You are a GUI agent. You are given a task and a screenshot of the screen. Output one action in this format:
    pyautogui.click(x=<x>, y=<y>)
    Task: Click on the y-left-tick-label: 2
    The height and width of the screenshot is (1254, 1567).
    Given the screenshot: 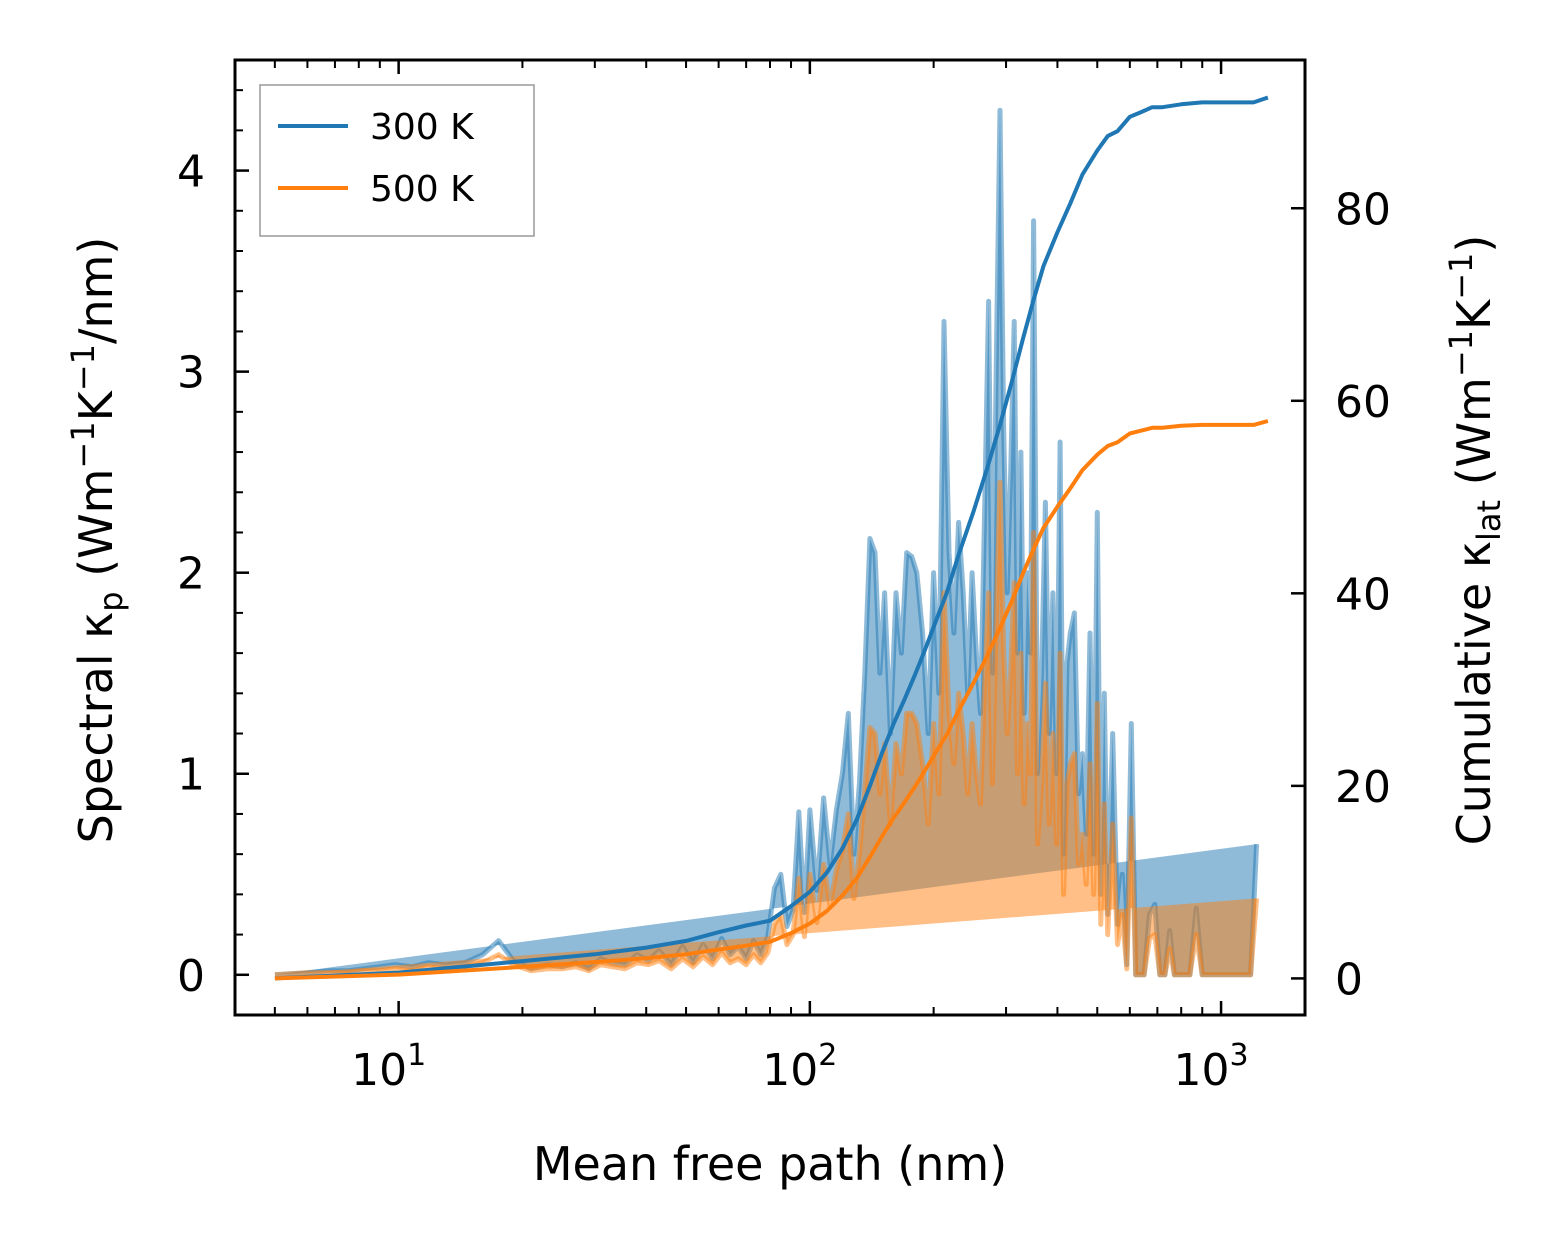 What is the action you would take?
    pyautogui.click(x=191, y=574)
    